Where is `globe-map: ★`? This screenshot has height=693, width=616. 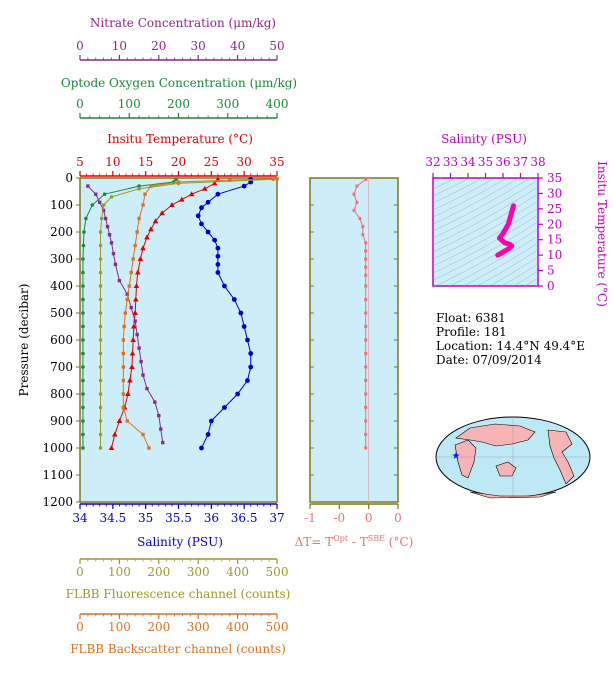
globe-map: ★ is located at coordinates (513, 457).